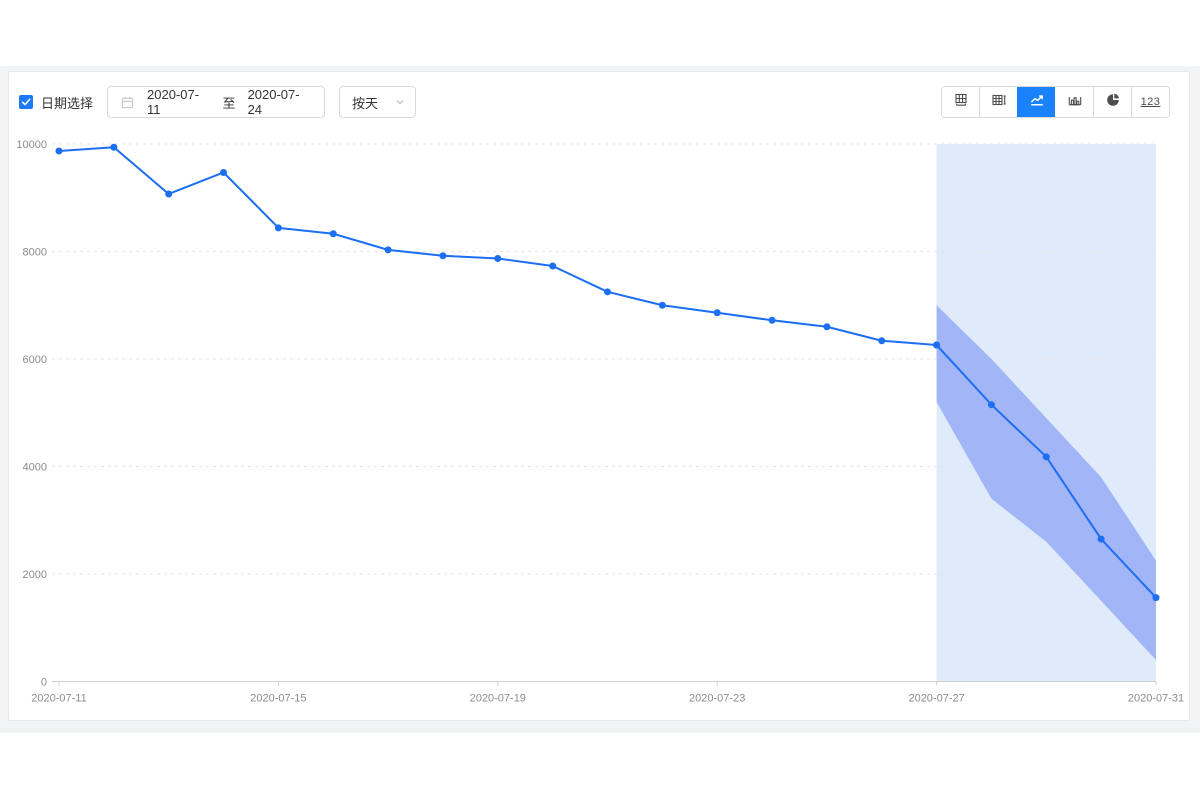 This screenshot has height=800, width=1200. What do you see at coordinates (35, 468) in the screenshot?
I see `svg-text: 4000` at bounding box center [35, 468].